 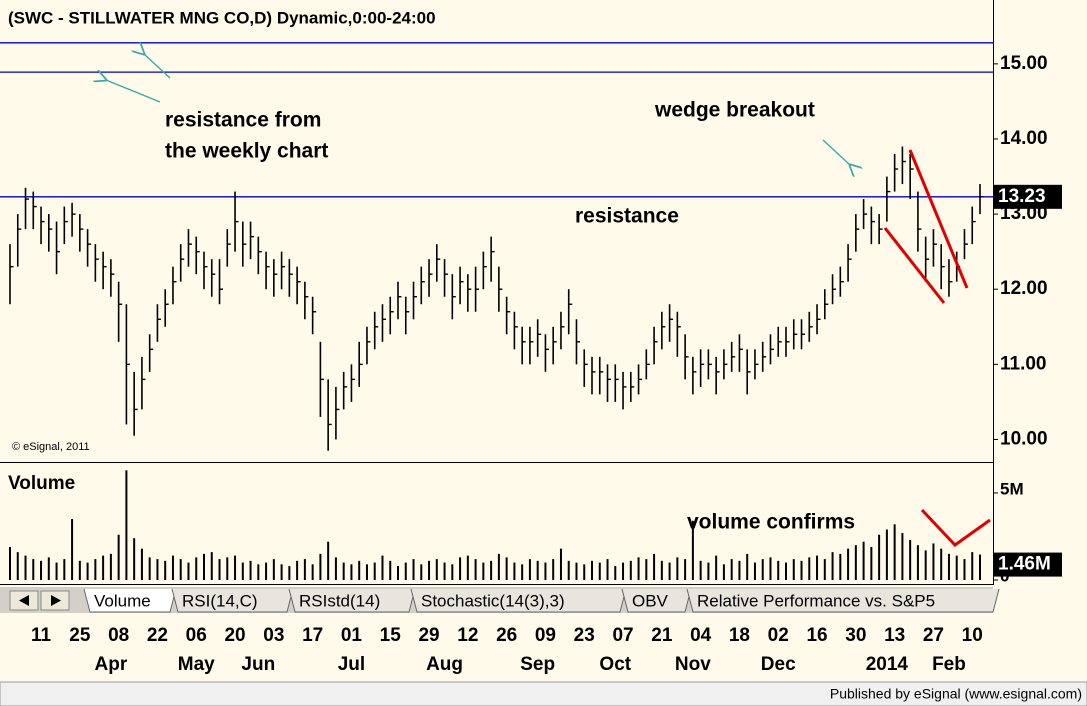 I want to click on copyright: © eSignal, 2011, so click(x=51, y=447).